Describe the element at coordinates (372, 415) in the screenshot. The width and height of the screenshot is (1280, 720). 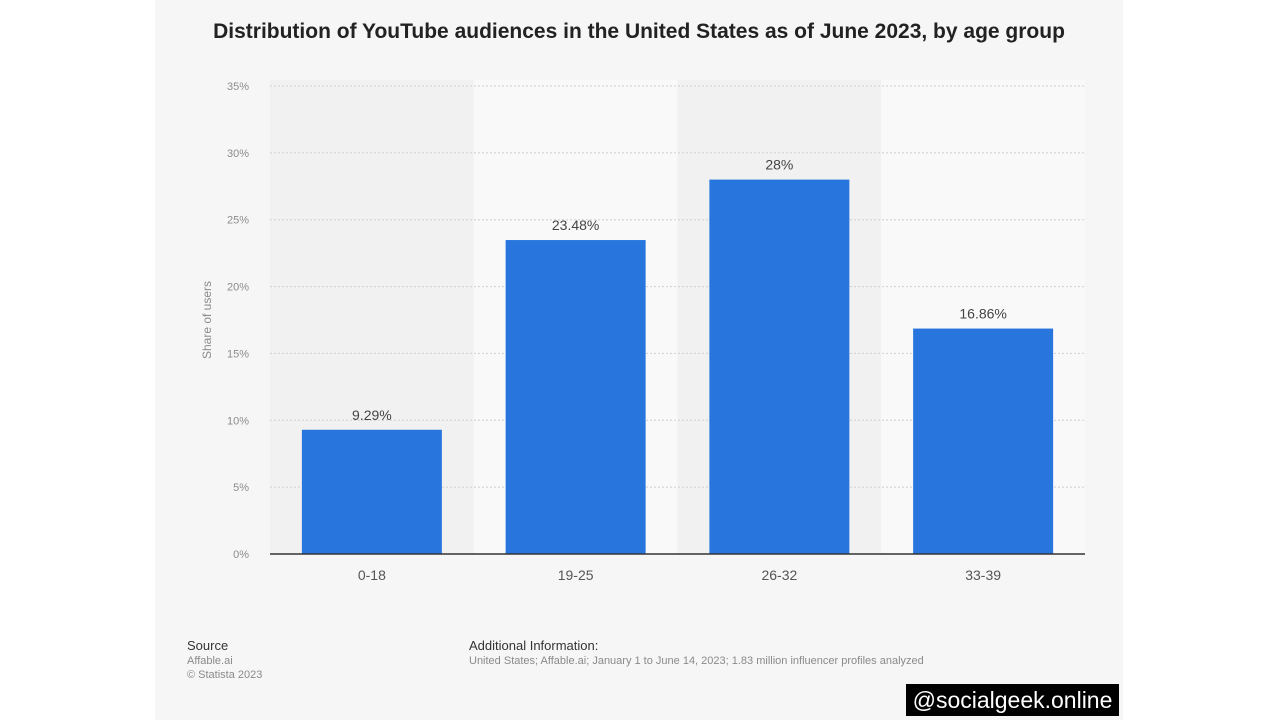
I see `data-label: 9.29%` at that location.